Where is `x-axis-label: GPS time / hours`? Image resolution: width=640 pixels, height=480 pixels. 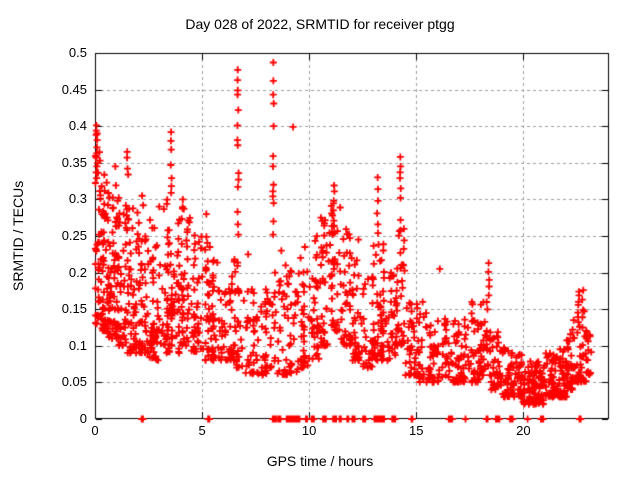
x-axis-label: GPS time / hours is located at coordinates (320, 461).